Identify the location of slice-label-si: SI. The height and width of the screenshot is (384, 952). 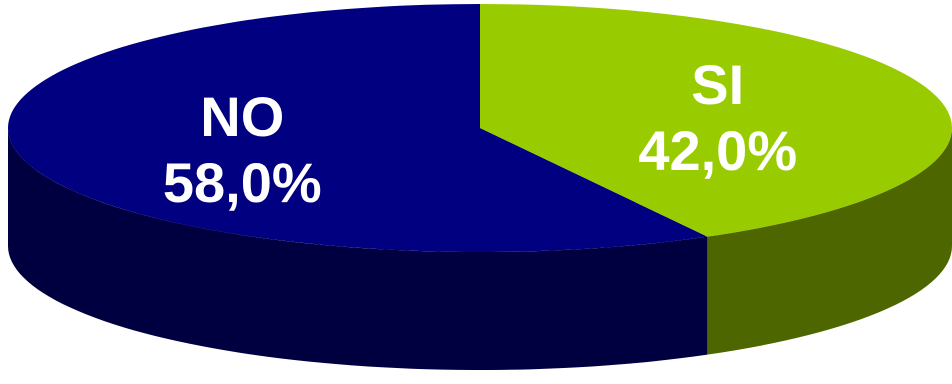
(717, 84).